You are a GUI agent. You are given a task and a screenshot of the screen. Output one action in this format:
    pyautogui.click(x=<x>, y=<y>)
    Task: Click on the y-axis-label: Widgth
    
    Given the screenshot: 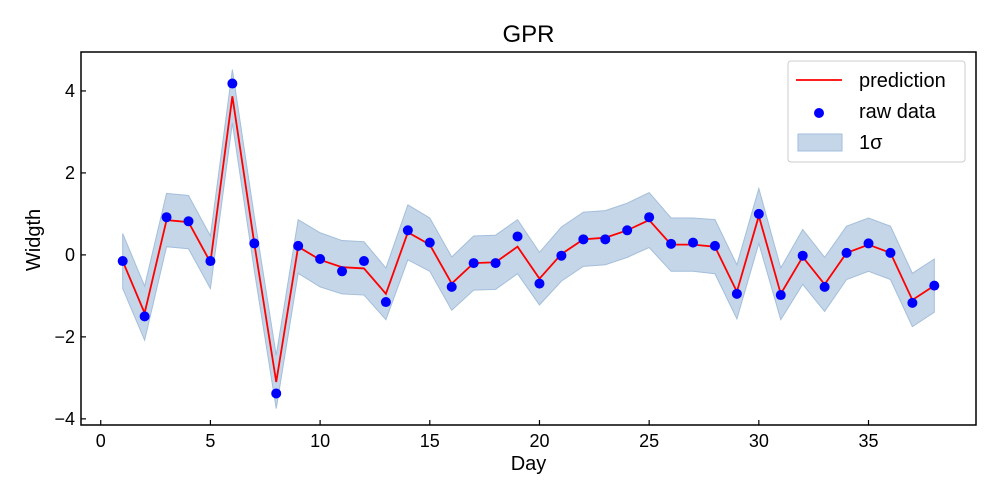 What is the action you would take?
    pyautogui.click(x=34, y=240)
    